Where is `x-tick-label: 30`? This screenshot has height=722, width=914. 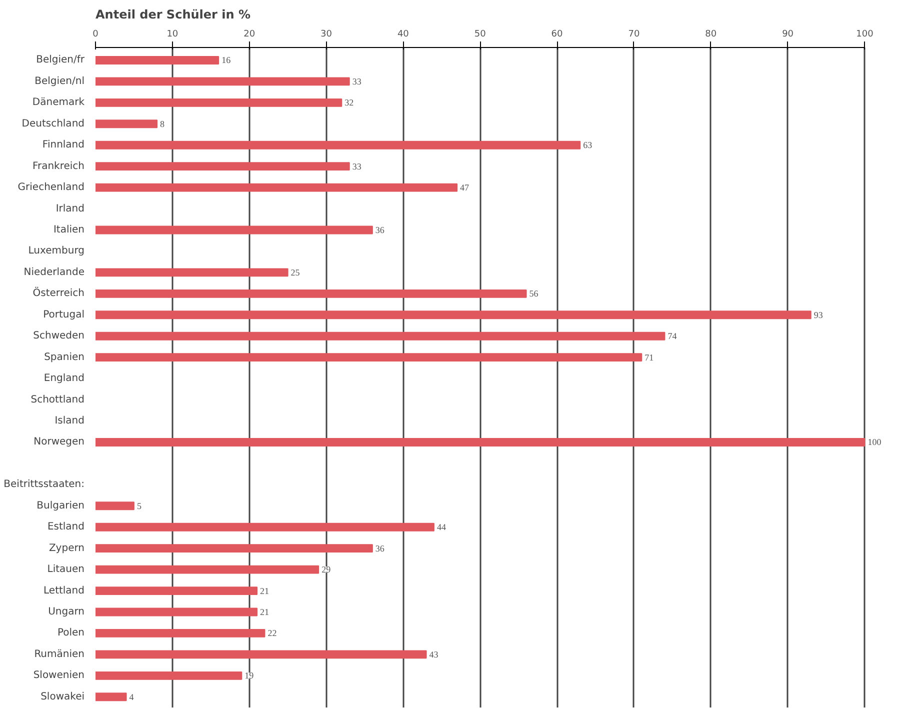 x-tick-label: 30 is located at coordinates (326, 35).